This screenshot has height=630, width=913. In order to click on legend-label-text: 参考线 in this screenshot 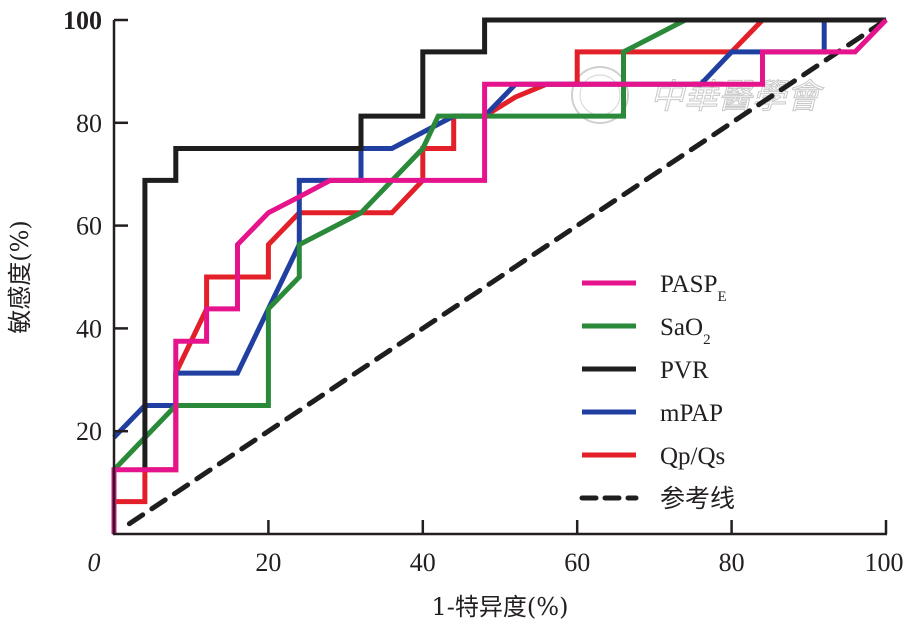, I will do `click(697, 499)`.